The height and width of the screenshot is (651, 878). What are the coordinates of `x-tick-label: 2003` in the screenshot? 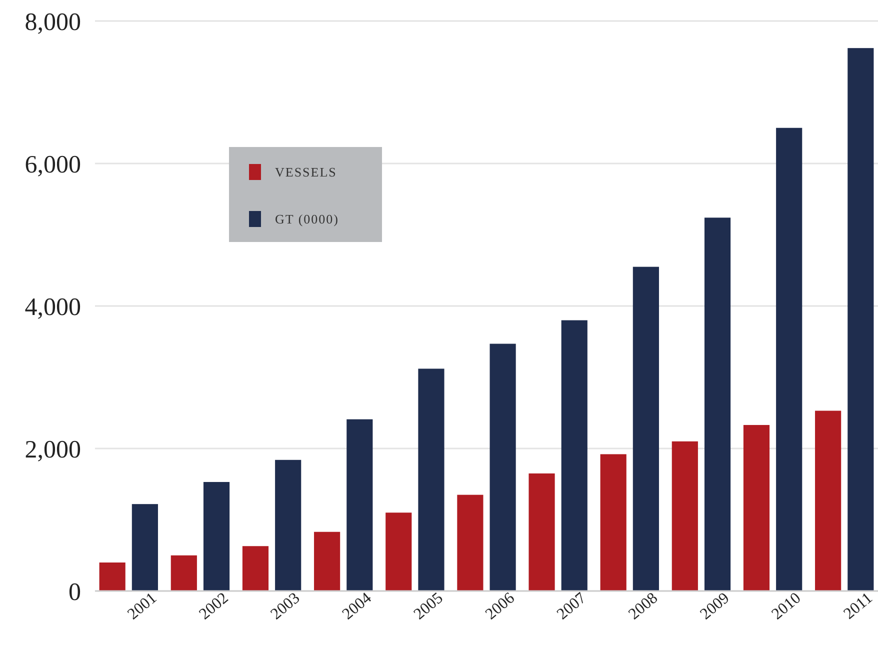 It's located at (286, 607).